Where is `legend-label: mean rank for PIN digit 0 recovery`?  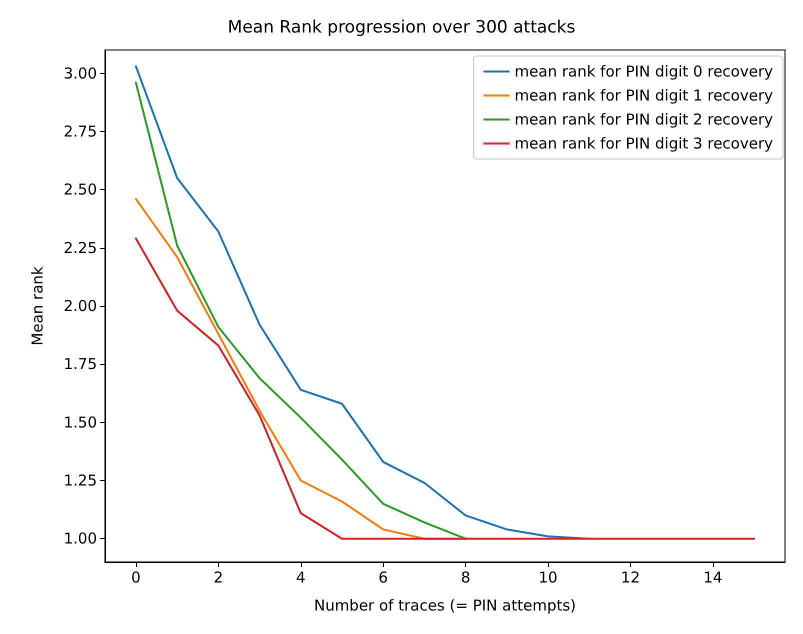 legend-label: mean rank for PIN digit 0 recovery is located at coordinates (644, 71).